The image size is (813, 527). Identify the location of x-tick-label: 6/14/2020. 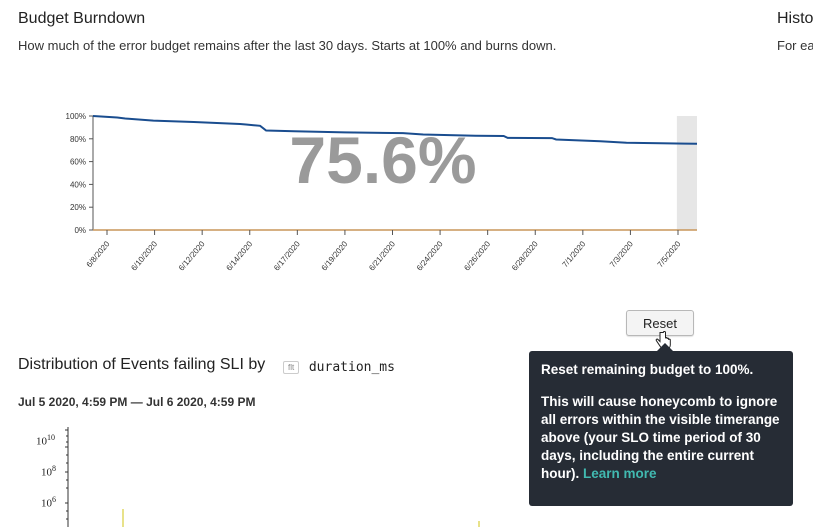
(240, 255).